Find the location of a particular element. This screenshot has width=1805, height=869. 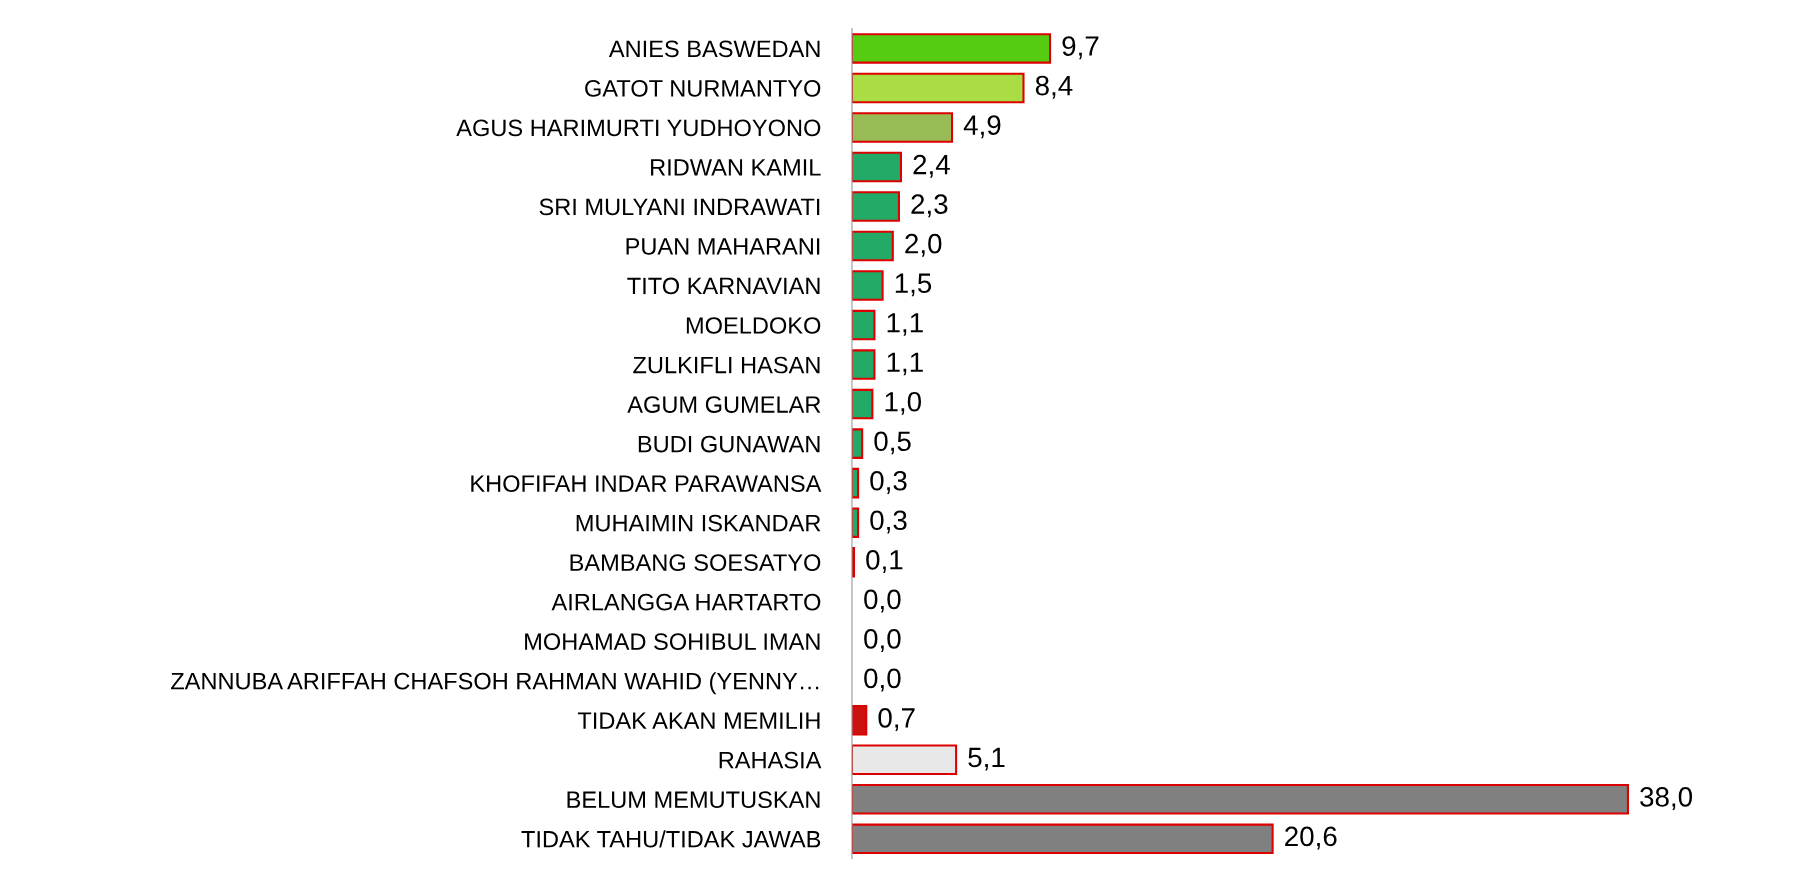

y-tick-label: SRI MULYANI INDRAWATI is located at coordinates (679, 207).